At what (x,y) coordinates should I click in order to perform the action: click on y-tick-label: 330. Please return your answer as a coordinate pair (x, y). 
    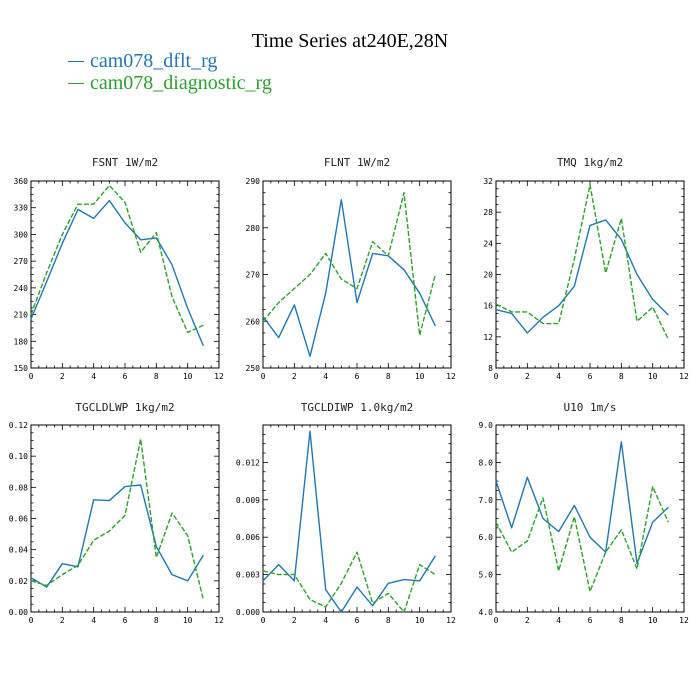
    Looking at the image, I should click on (21, 208).